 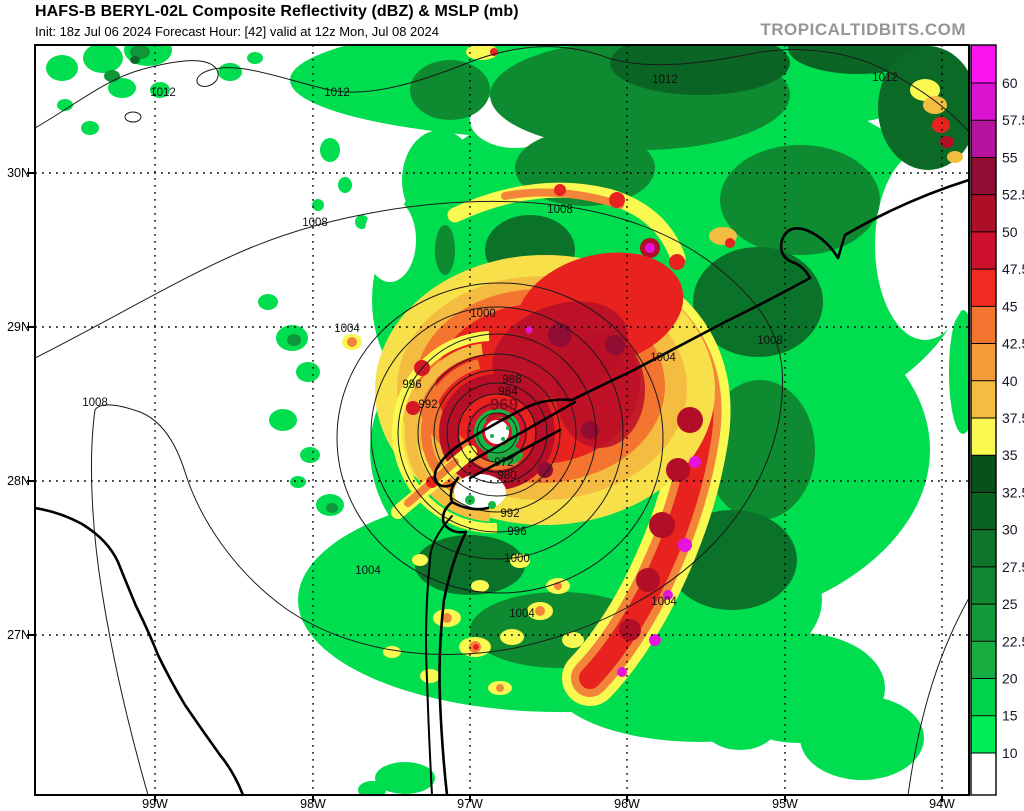 What do you see at coordinates (1010, 604) in the screenshot?
I see `colorbar-tick-label: 25` at bounding box center [1010, 604].